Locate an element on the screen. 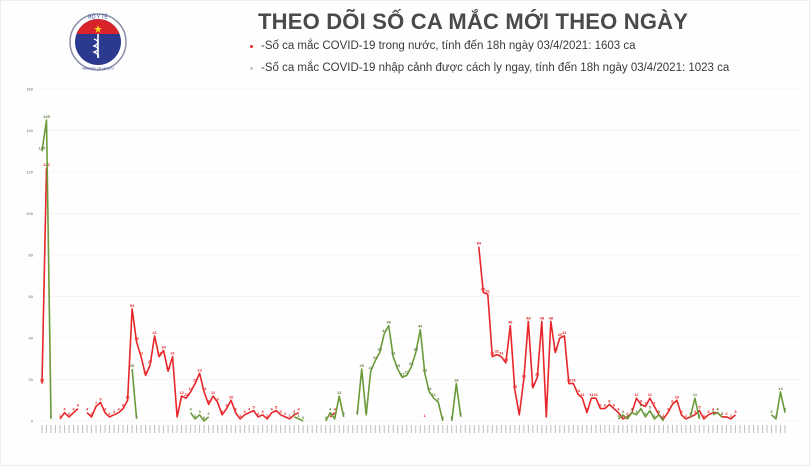 The image size is (810, 466). svg-text: MINISTRY OF HEALTH is located at coordinates (98, 69).